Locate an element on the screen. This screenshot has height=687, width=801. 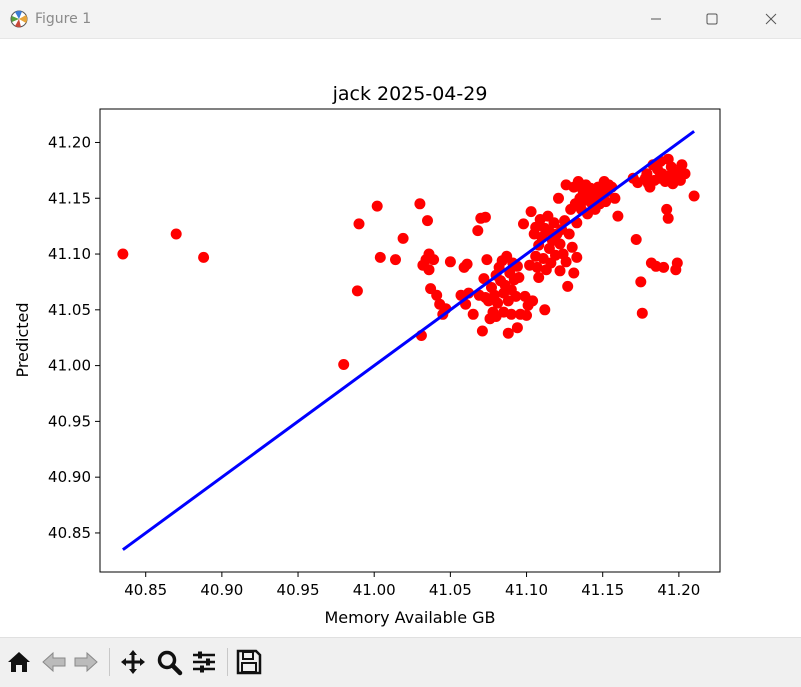
save-button is located at coordinates (249, 662).